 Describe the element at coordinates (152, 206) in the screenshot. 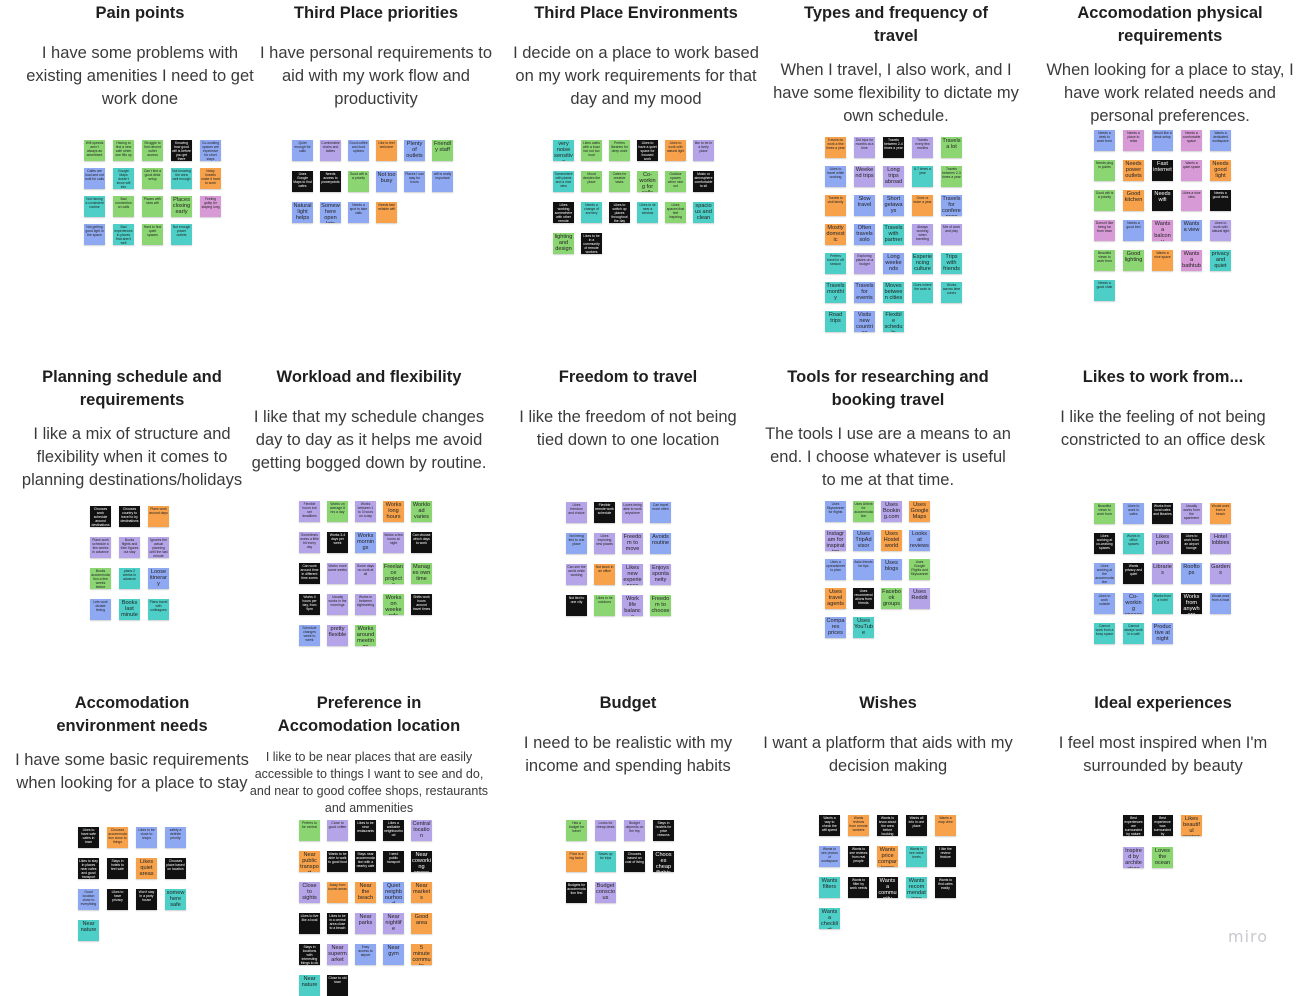

I see `sticky-note: Places with slow wifi` at that location.